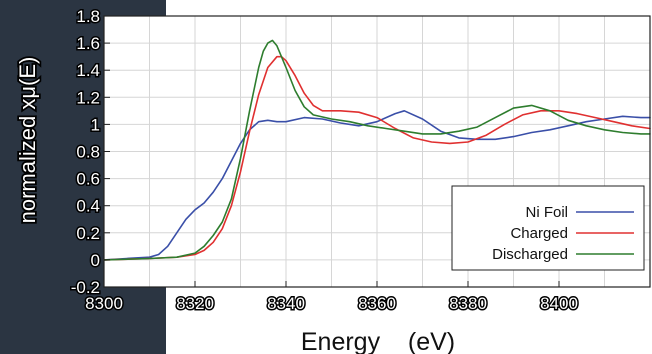 This screenshot has height=354, width=652. I want to click on legend-label-discharged: Discharged, so click(530, 254).